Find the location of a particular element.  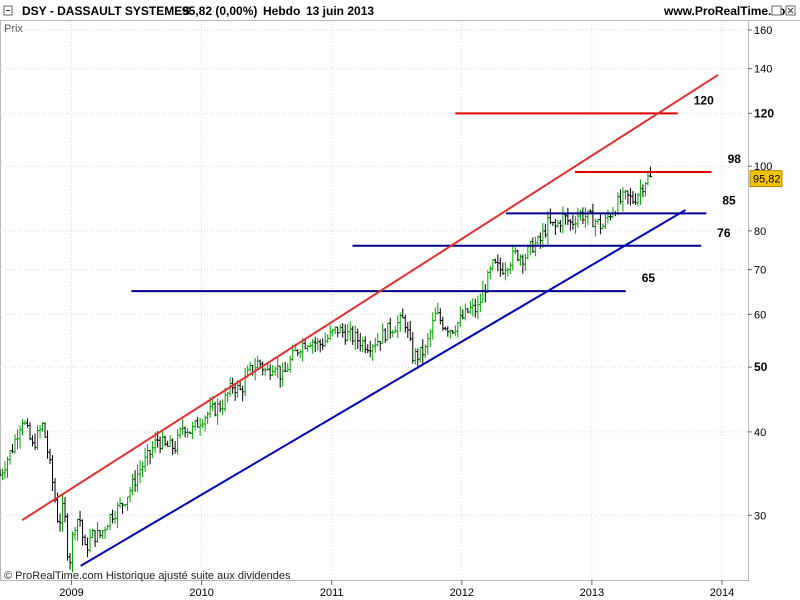

quote-label: 95,82 (0,00%) is located at coordinates (219, 11).